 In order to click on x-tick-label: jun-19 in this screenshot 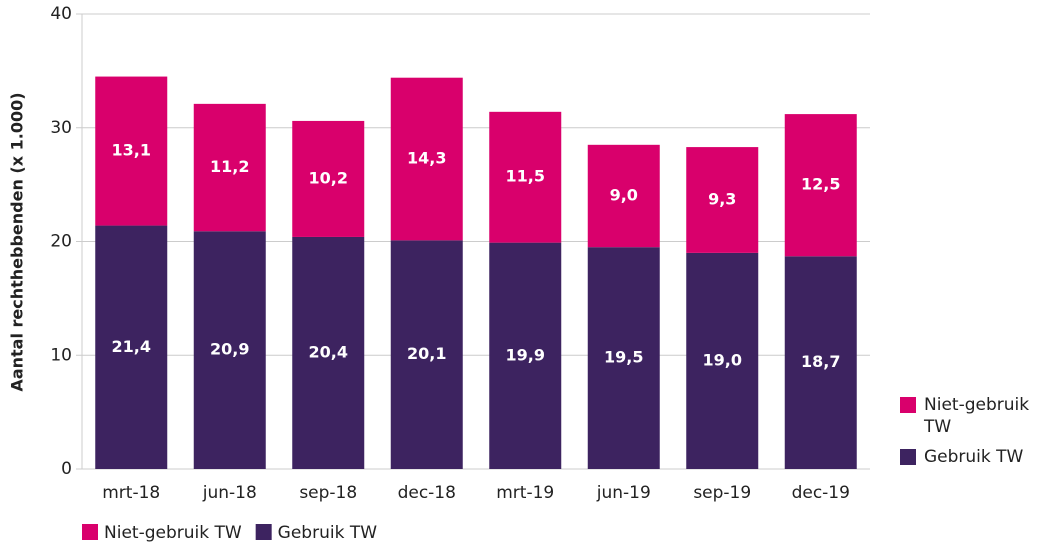, I will do `click(623, 493)`.